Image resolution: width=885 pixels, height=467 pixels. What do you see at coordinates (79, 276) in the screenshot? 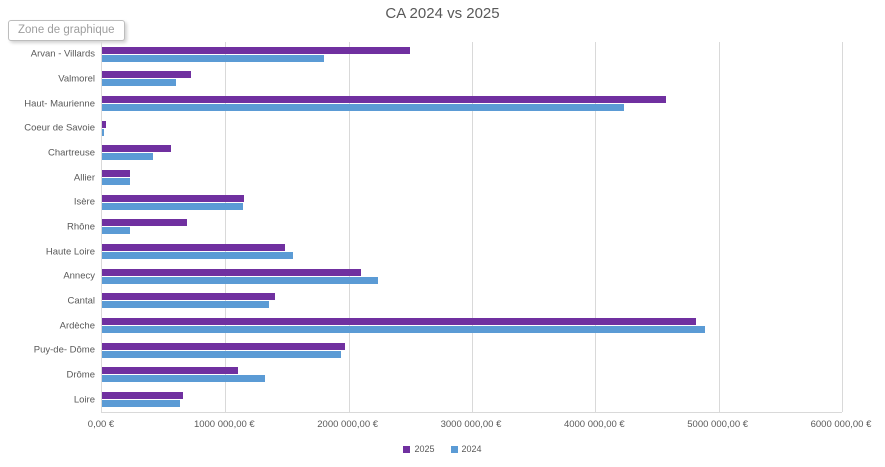
I see `category-label: Annecy` at bounding box center [79, 276].